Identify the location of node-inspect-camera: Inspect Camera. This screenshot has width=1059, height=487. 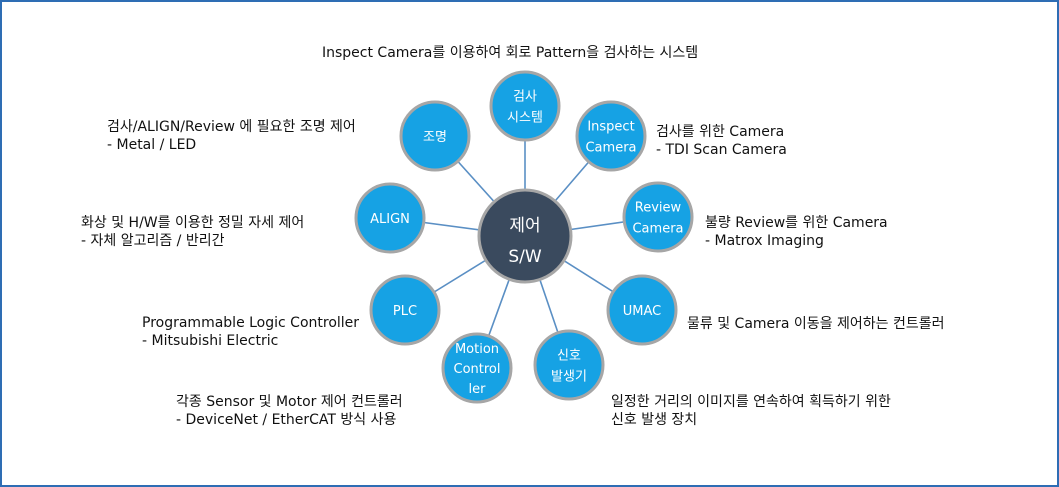
(611, 136).